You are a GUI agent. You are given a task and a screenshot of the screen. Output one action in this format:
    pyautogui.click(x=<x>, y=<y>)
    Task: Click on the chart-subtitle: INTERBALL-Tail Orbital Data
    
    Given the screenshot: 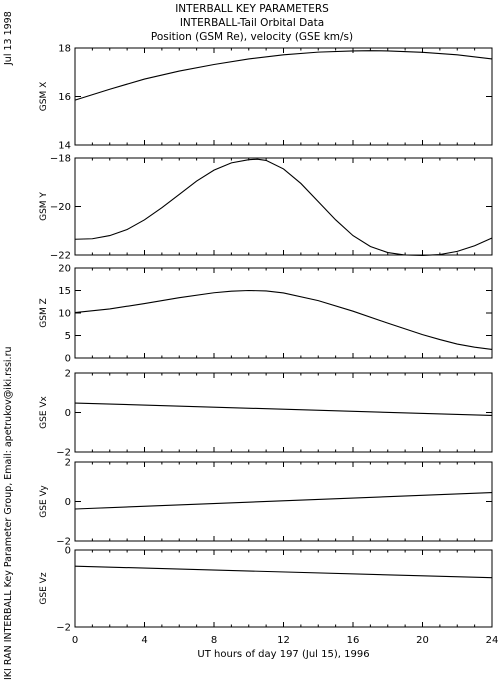 What is the action you would take?
    pyautogui.click(x=252, y=23)
    